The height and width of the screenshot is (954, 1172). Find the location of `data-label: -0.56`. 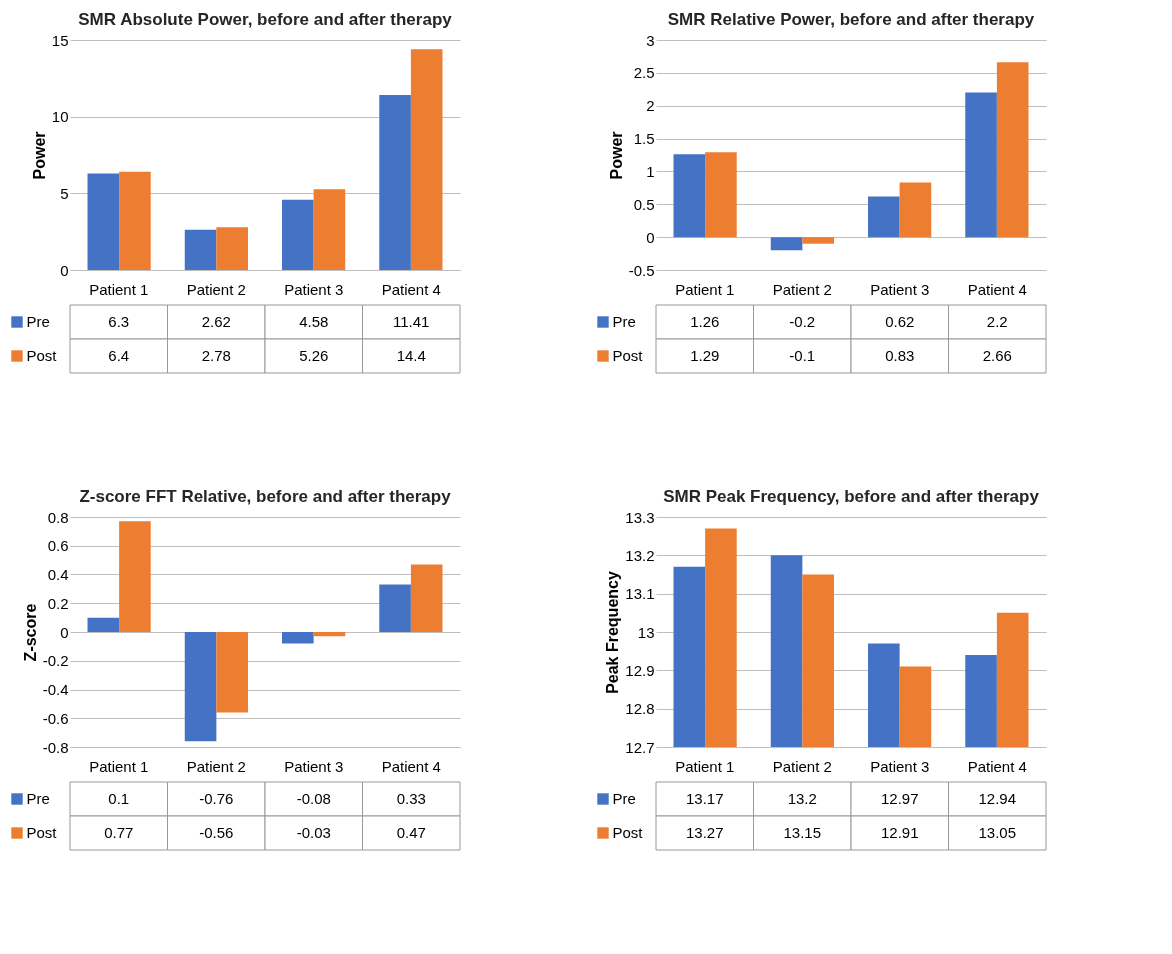

data-label: -0.56 is located at coordinates (216, 832).